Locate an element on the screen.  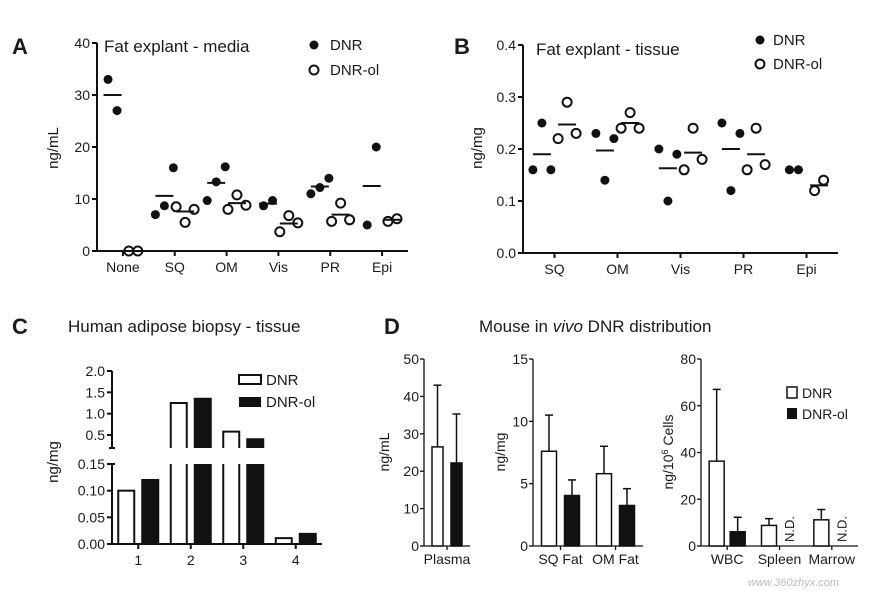
panel-d3-ylabel-sup: 6 is located at coordinates (665, 451).